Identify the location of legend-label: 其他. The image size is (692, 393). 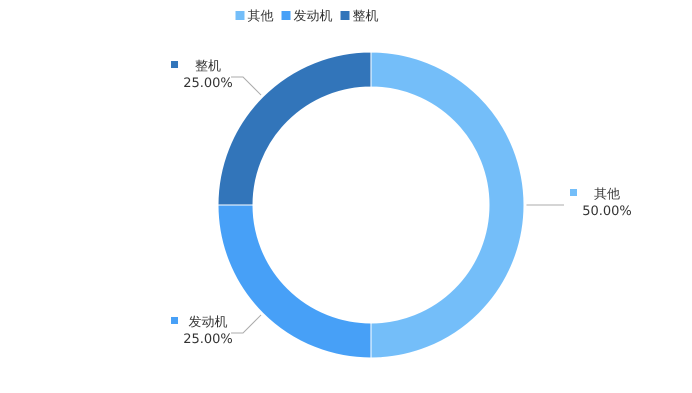
(607, 194).